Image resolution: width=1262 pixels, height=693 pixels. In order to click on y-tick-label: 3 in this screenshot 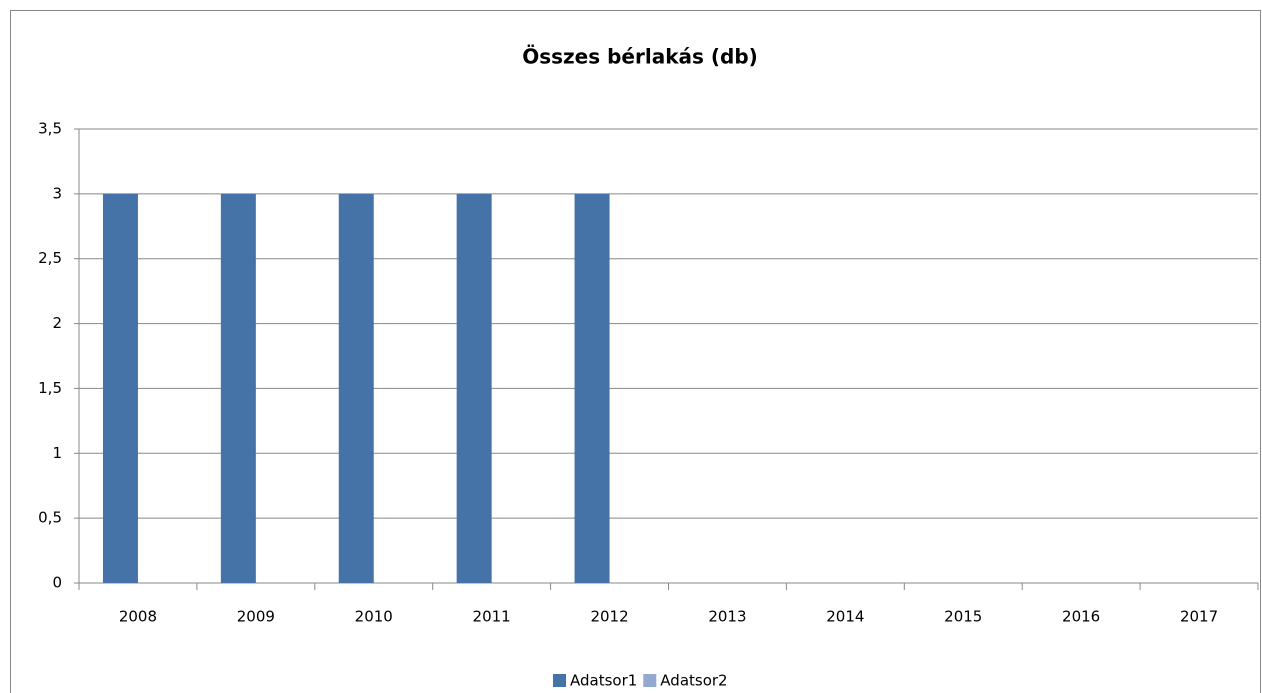, I will do `click(57, 193)`.